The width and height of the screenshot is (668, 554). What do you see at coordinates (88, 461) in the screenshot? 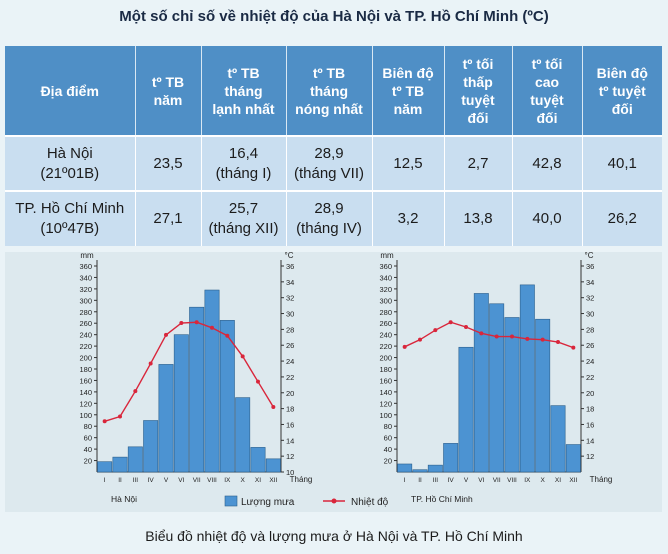
I see `y-left-tick-label: 20` at bounding box center [88, 461].